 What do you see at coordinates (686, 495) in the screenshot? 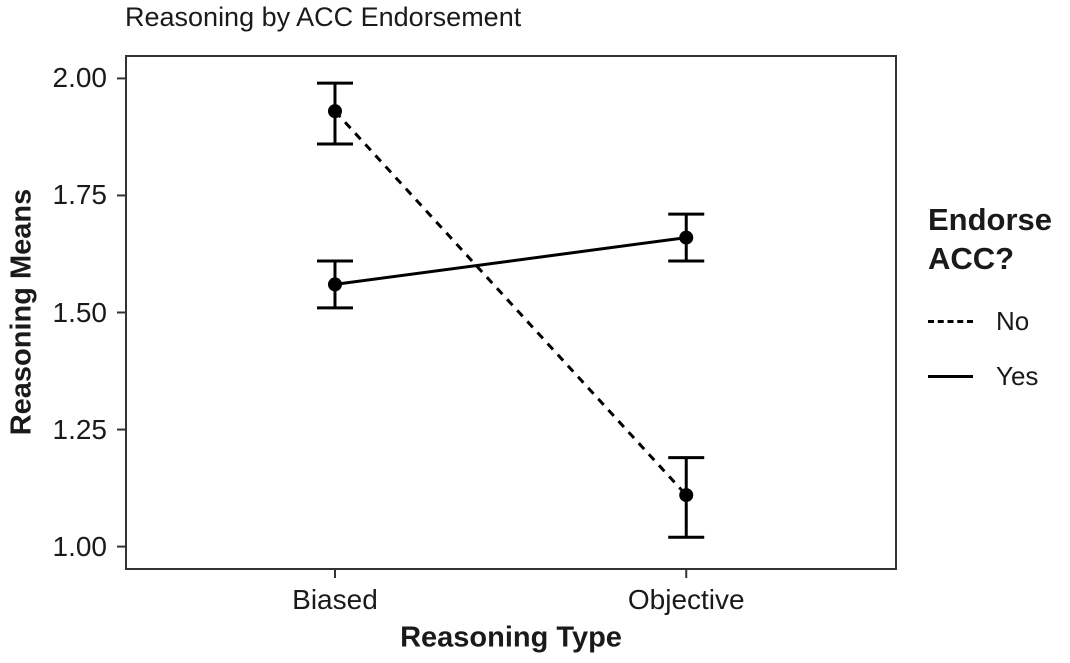
I see `data-point-no-objective` at bounding box center [686, 495].